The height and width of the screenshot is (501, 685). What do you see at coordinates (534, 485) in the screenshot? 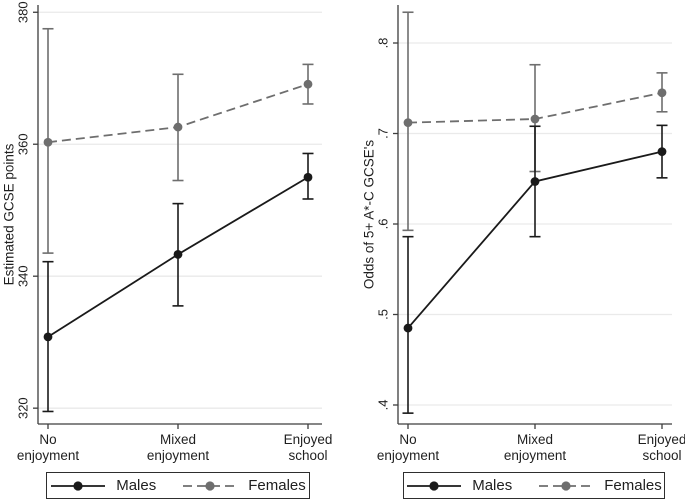
I see `legend-right: Males Females` at bounding box center [534, 485].